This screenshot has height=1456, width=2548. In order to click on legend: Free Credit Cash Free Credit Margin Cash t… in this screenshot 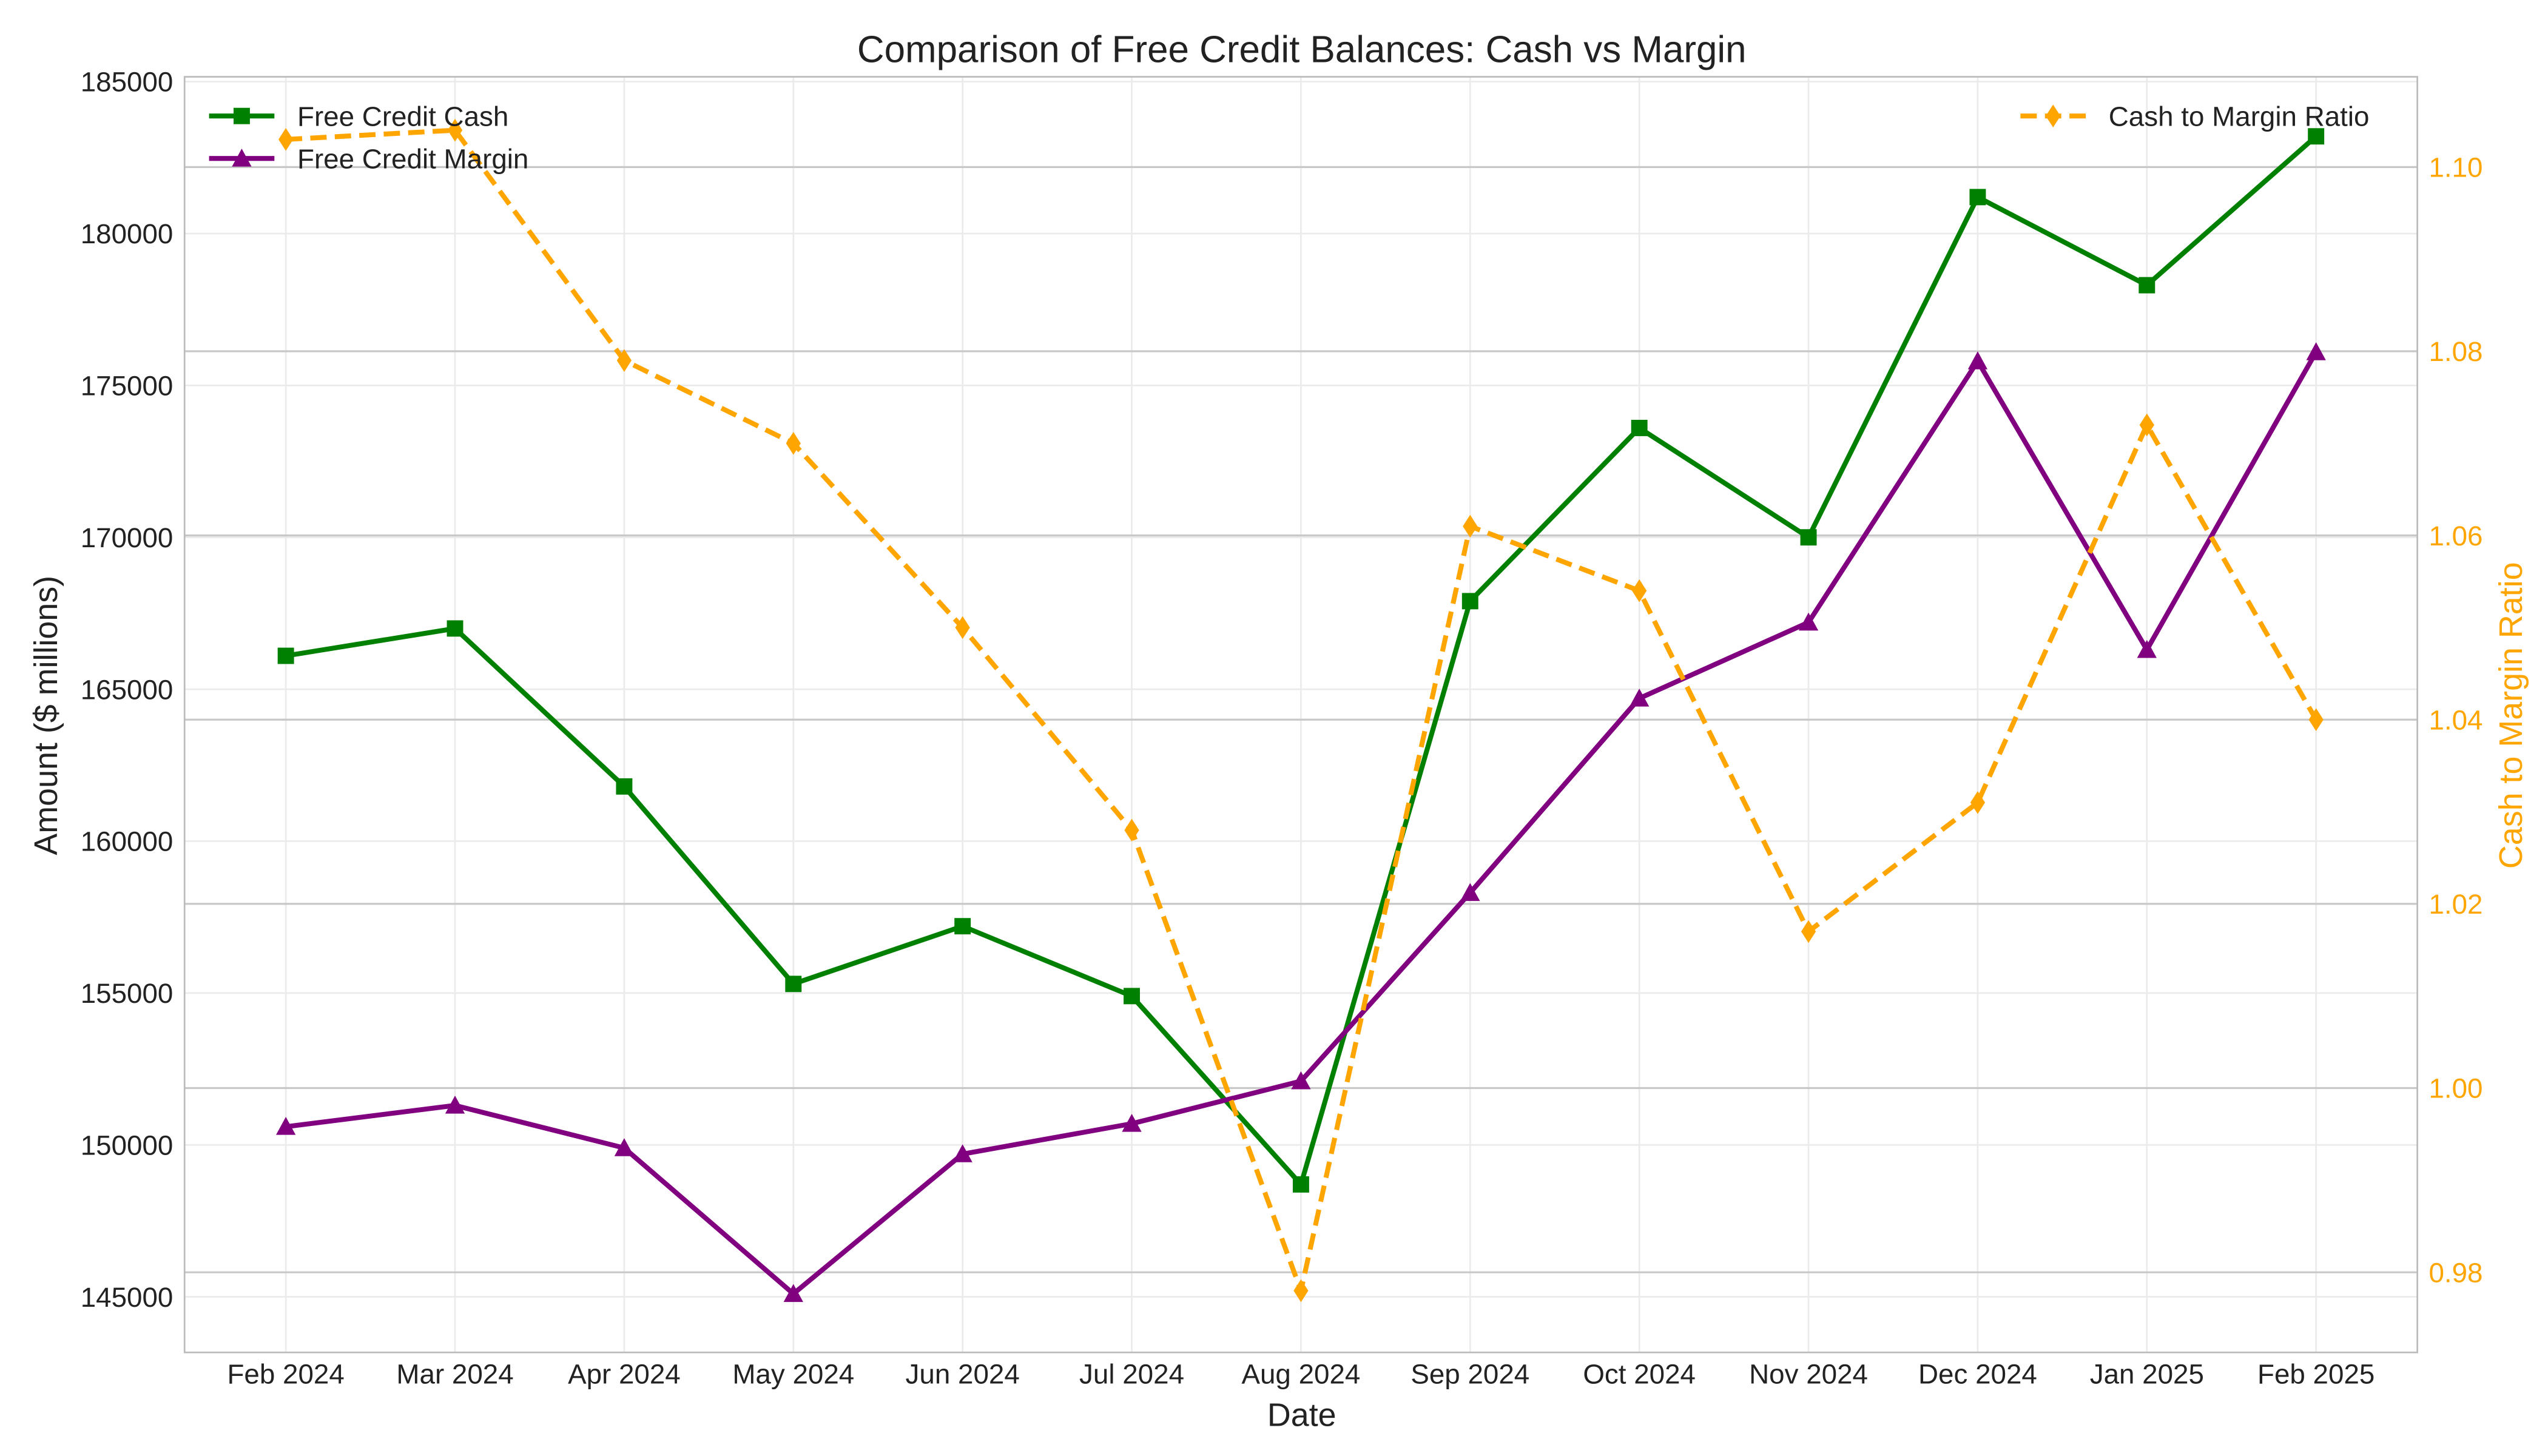, I will do `click(1289, 137)`.